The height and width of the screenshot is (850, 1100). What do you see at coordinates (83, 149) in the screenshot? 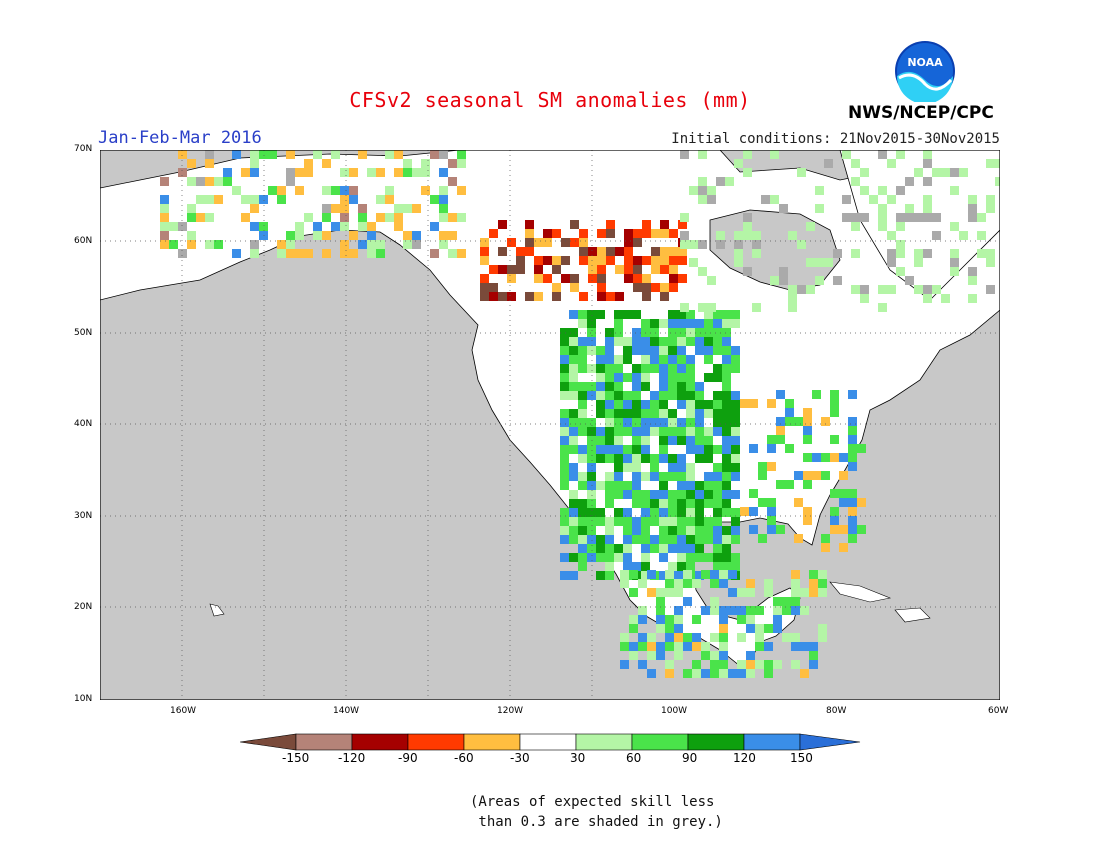
I see `lat-label-70n: 70N` at bounding box center [83, 149].